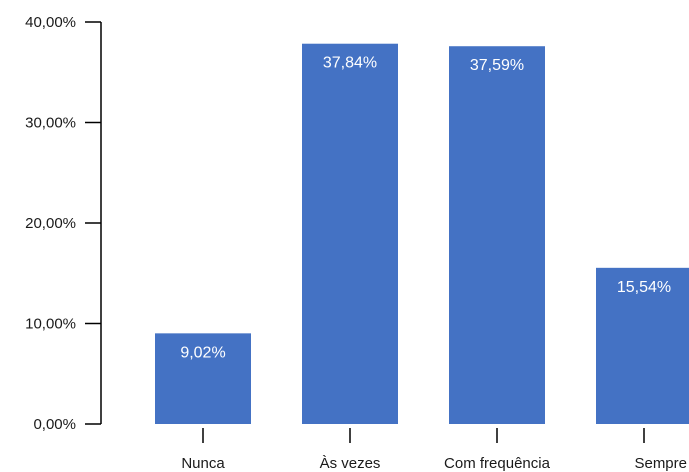 The height and width of the screenshot is (472, 689). Describe the element at coordinates (350, 63) in the screenshot. I see `data-label: 37,84%` at that location.